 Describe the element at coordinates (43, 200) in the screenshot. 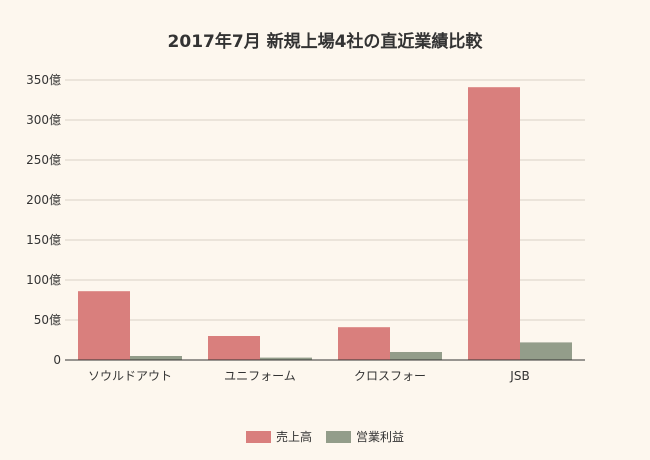

I see `y-tick-label: 200億` at that location.